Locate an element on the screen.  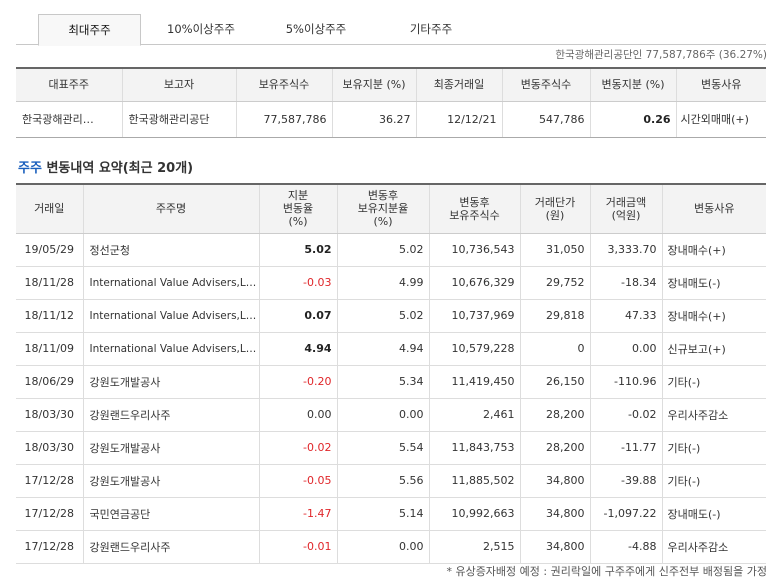
largest-holder-summary: 한국광해관리공단인 77,587,786주 (36.27%) is located at coordinates (661, 55).